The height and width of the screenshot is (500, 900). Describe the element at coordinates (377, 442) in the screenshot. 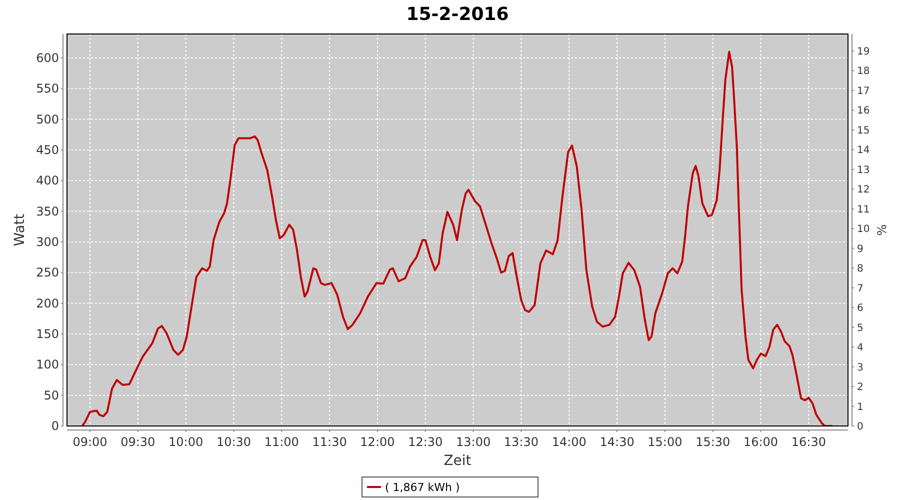

I see `x-tick-label: 12:00` at that location.